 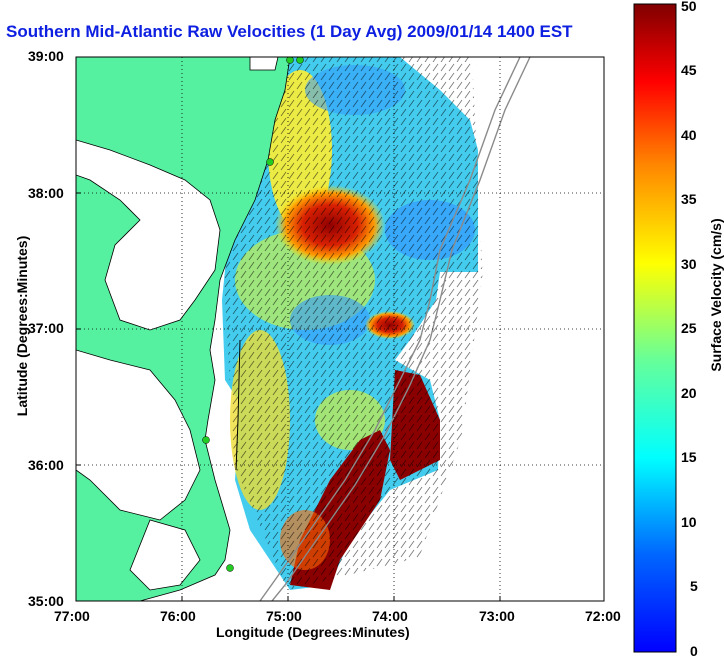 I want to click on colorbar-tick-label: 35, so click(x=689, y=199).